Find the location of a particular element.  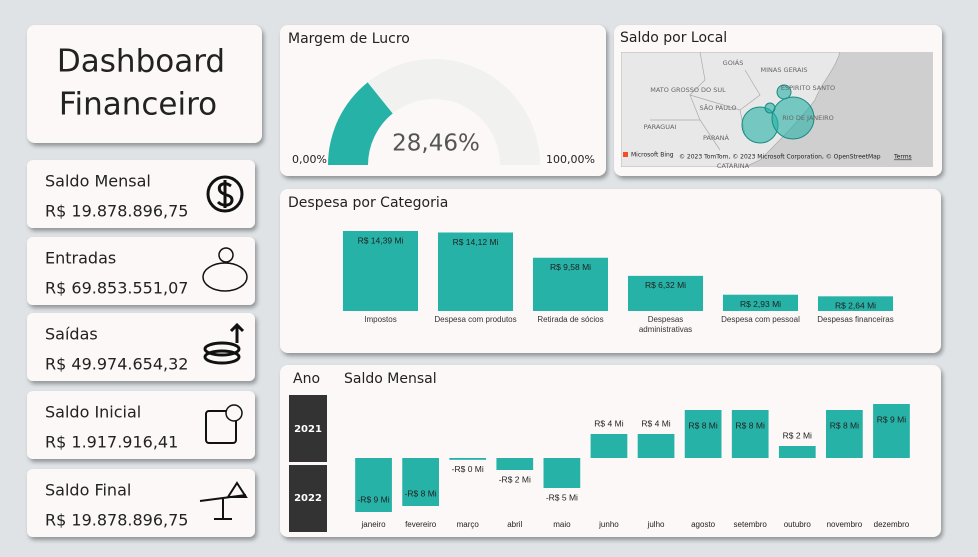

x-tick-label: fevereiro is located at coordinates (421, 524).